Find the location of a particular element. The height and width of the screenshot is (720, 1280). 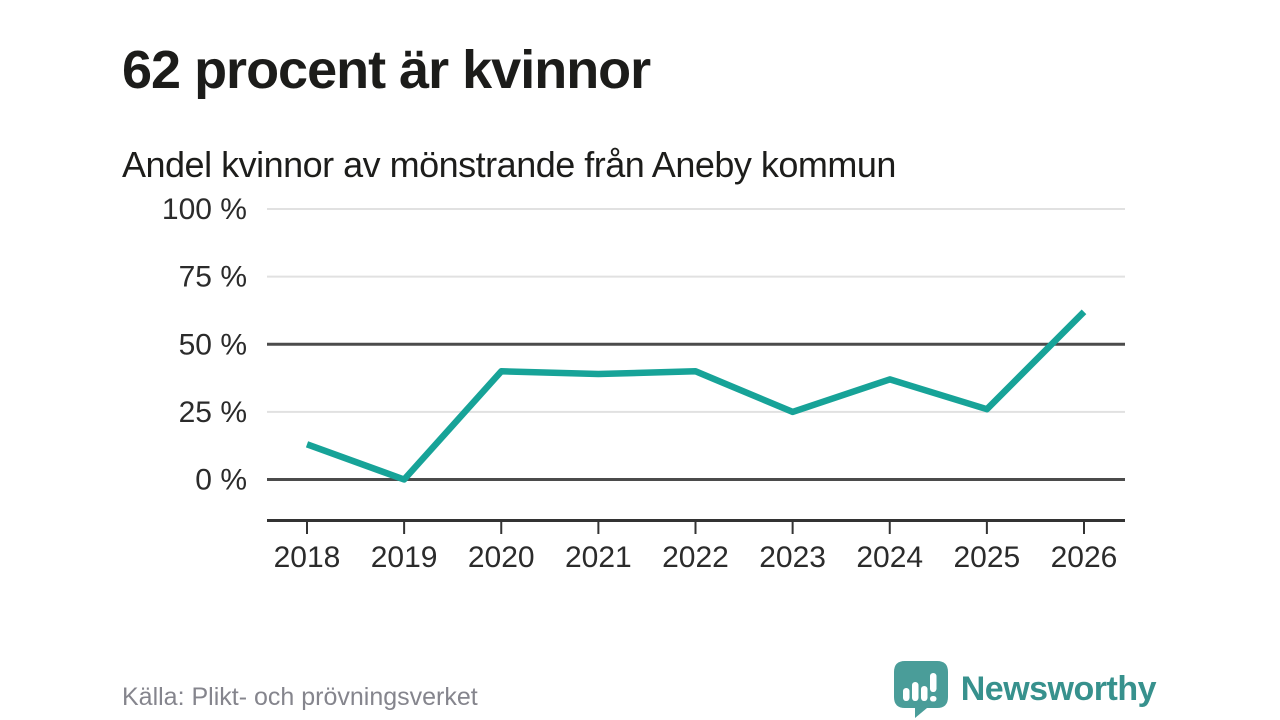

x-tick-label-2025: 2025 is located at coordinates (987, 557).